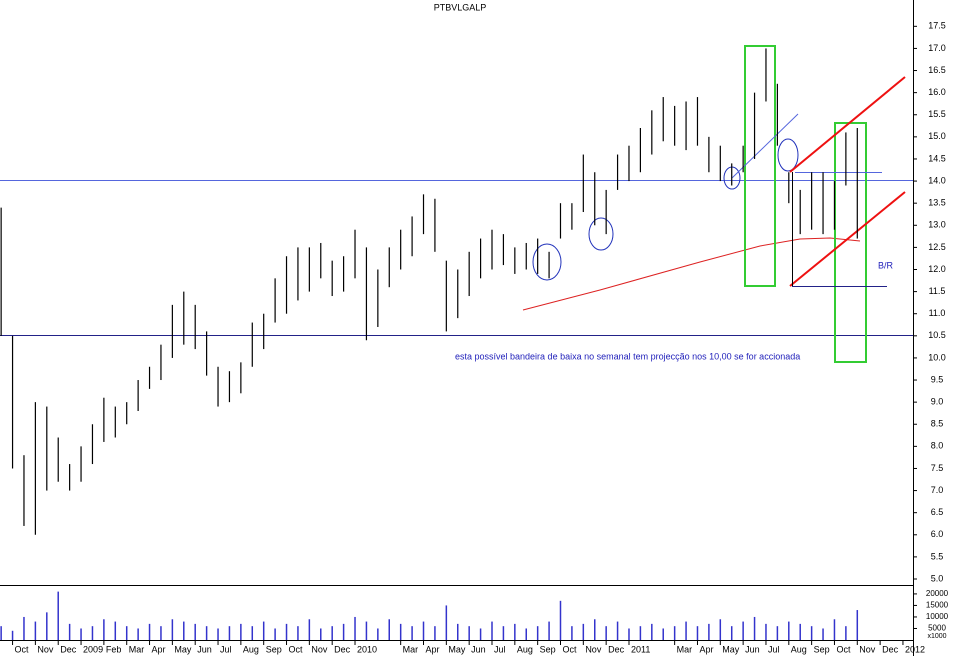 Image resolution: width=960 pixels, height=656 pixels. I want to click on y-tick-label: 13.5, so click(937, 203).